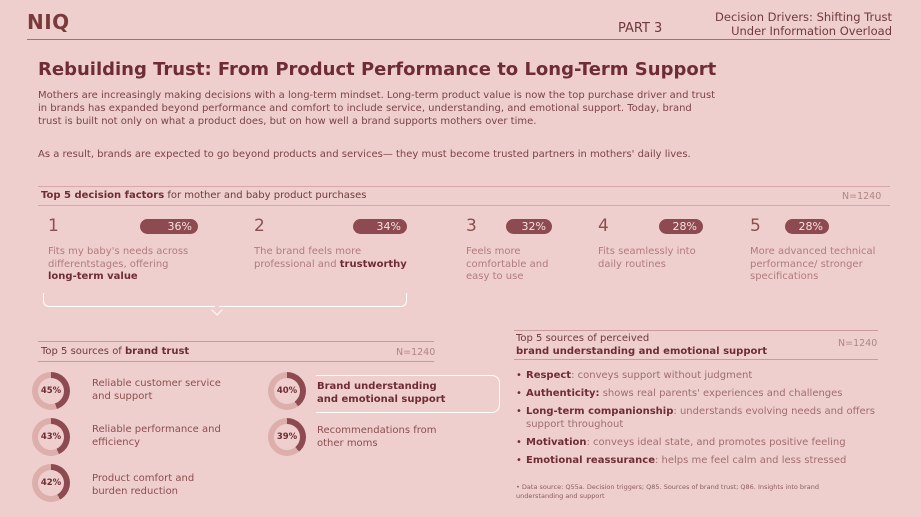 The width and height of the screenshot is (921, 517). I want to click on factor-desc-text: The brand feels more professional and, so click(308, 258).